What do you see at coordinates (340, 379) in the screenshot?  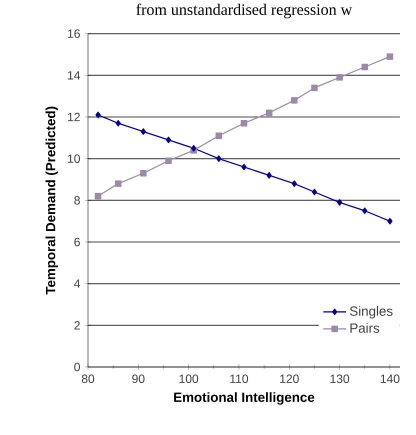 I see `x-tick-label: 130` at bounding box center [340, 379].